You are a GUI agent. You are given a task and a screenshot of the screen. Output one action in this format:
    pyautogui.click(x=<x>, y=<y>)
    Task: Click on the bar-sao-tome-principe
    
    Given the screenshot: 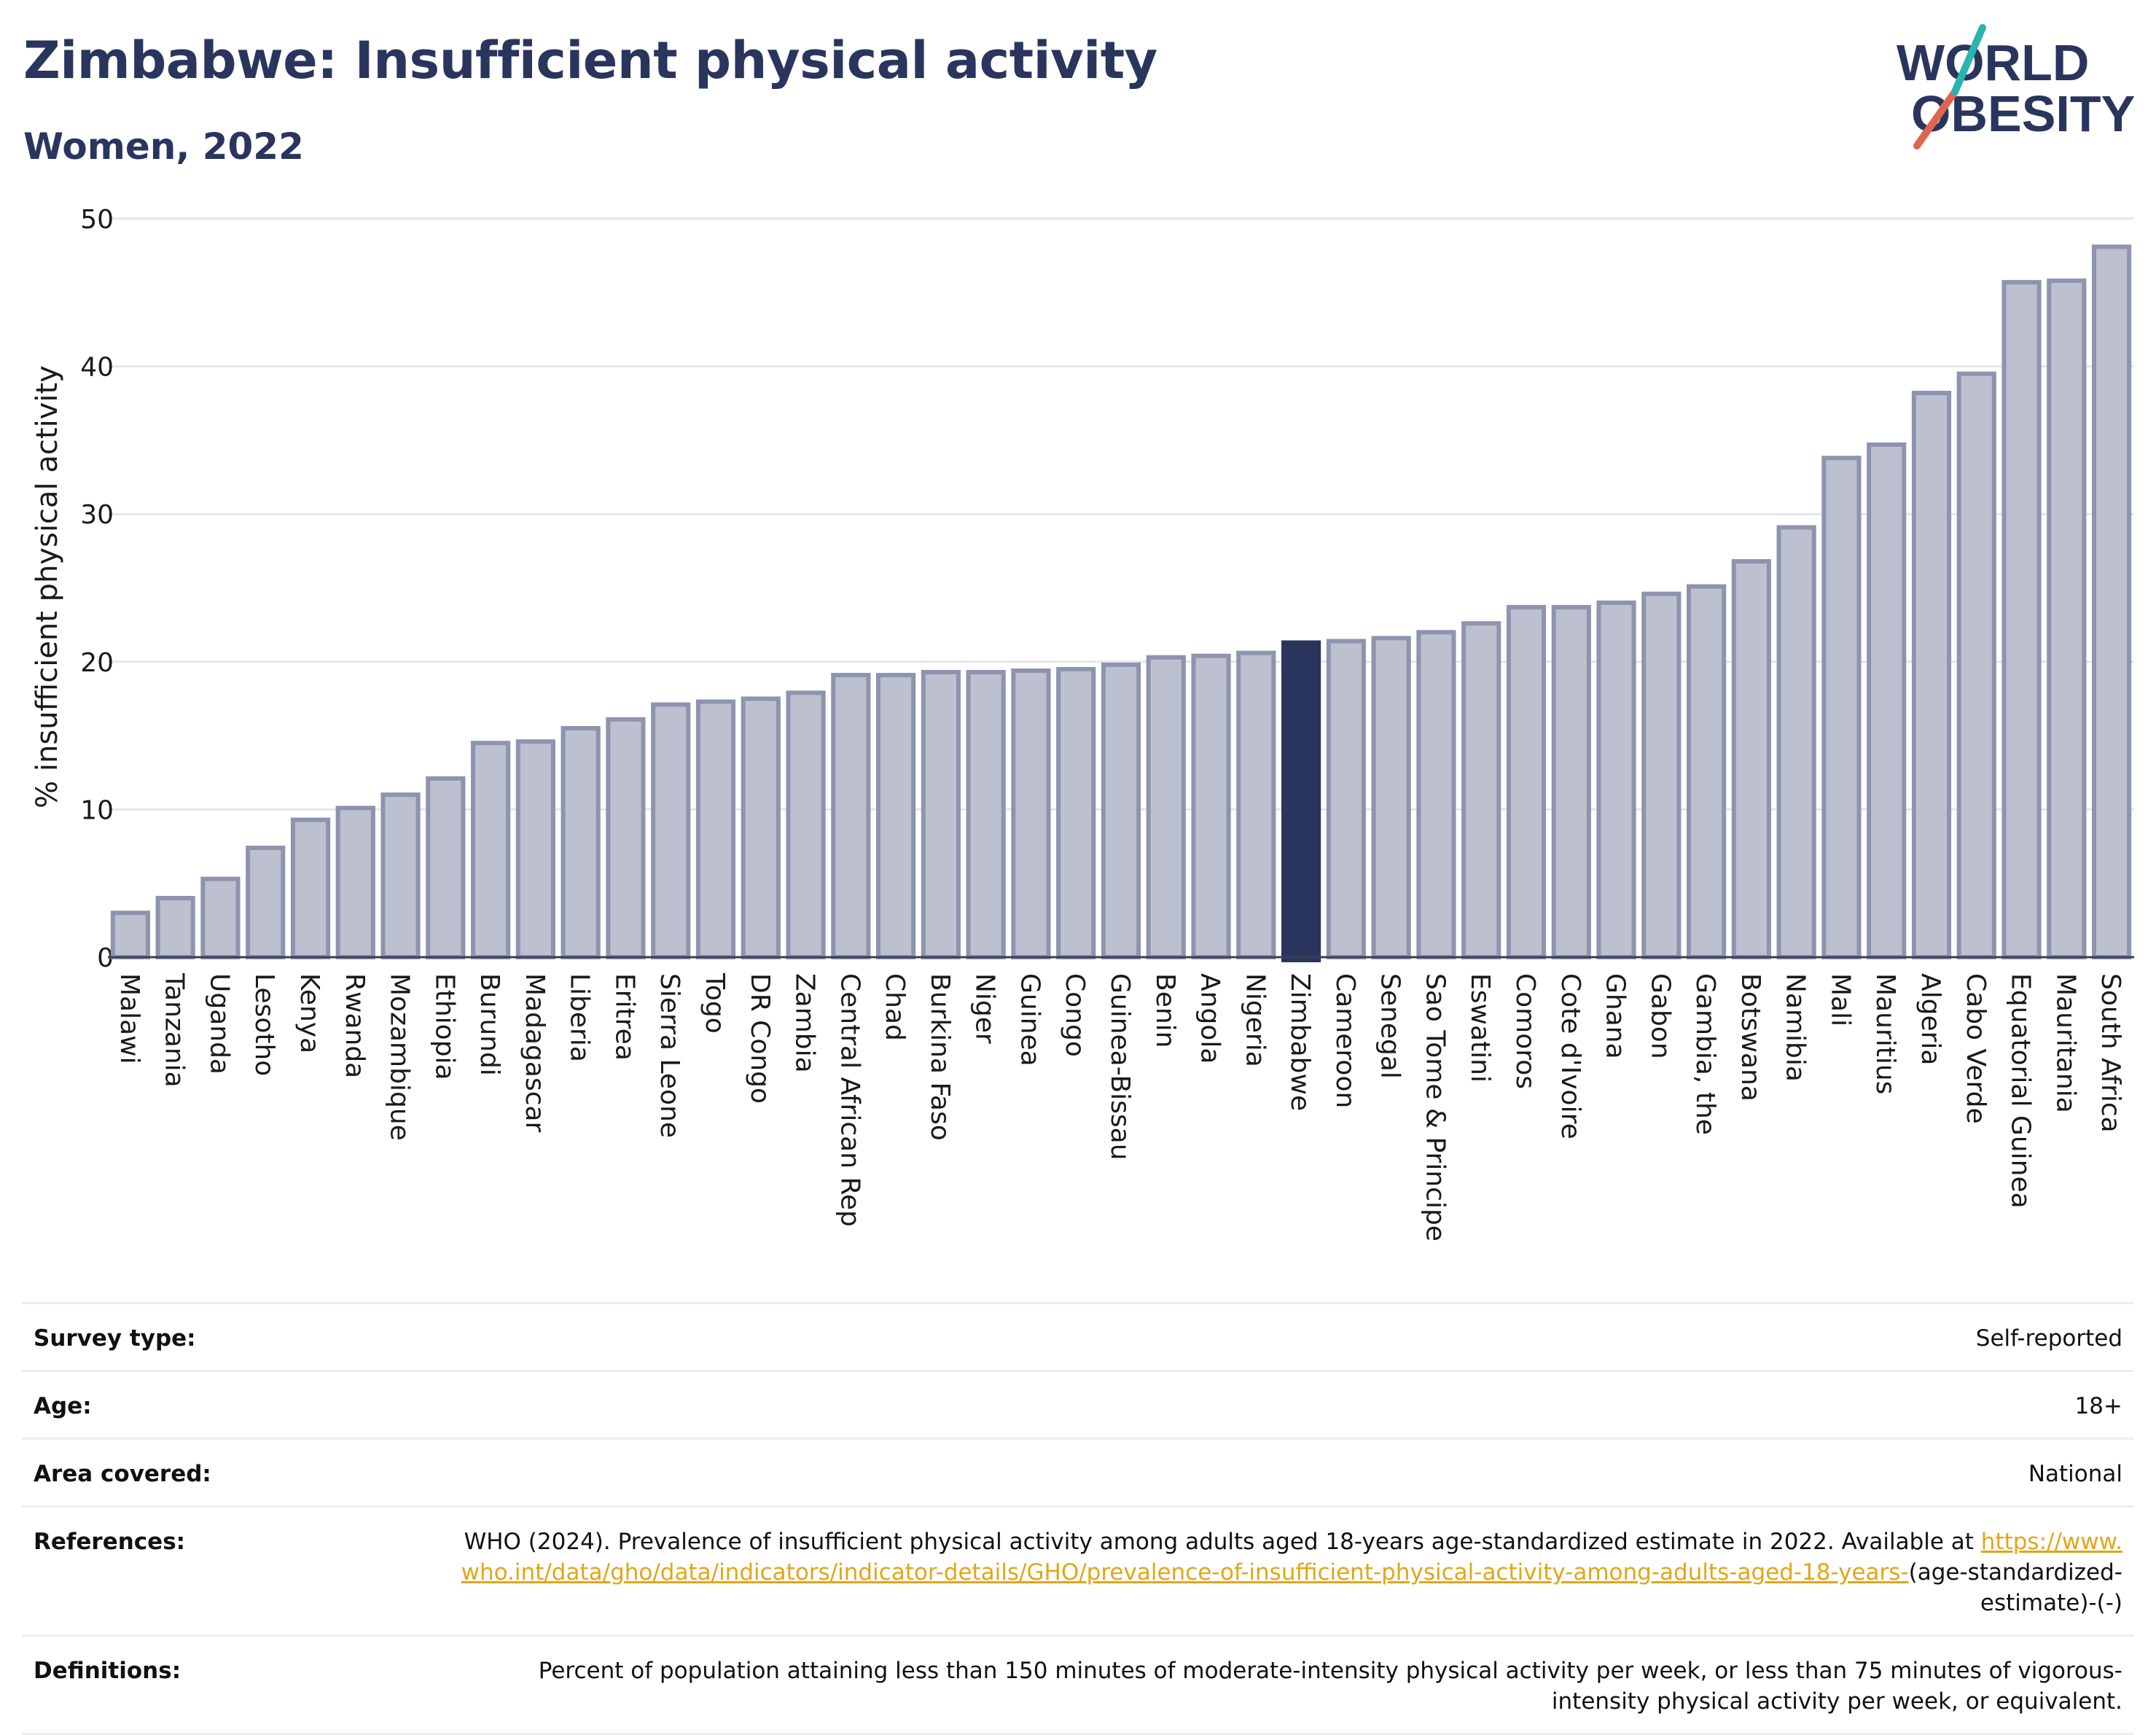 What is the action you would take?
    pyautogui.click(x=1436, y=795)
    